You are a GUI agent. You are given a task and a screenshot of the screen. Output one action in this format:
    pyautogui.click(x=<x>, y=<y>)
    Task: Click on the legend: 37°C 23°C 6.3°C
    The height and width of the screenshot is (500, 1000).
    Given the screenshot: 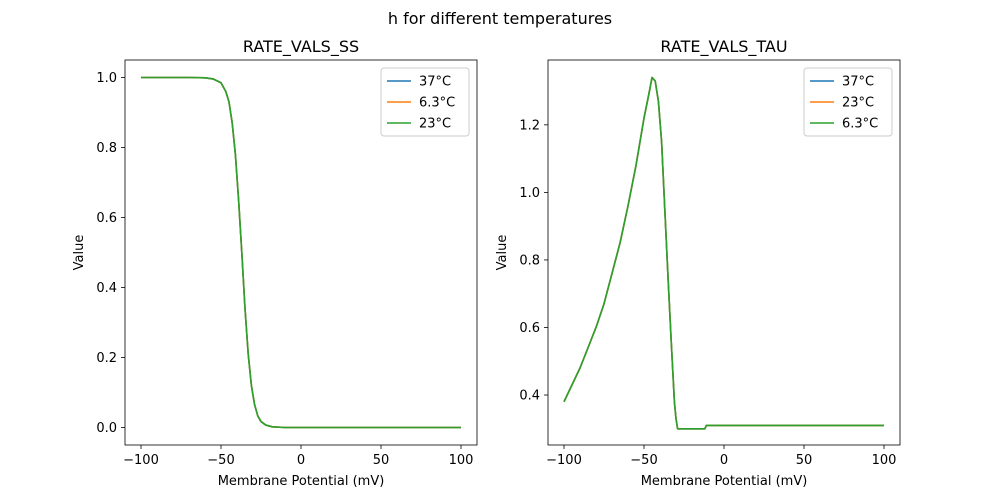 What is the action you would take?
    pyautogui.click(x=848, y=102)
    